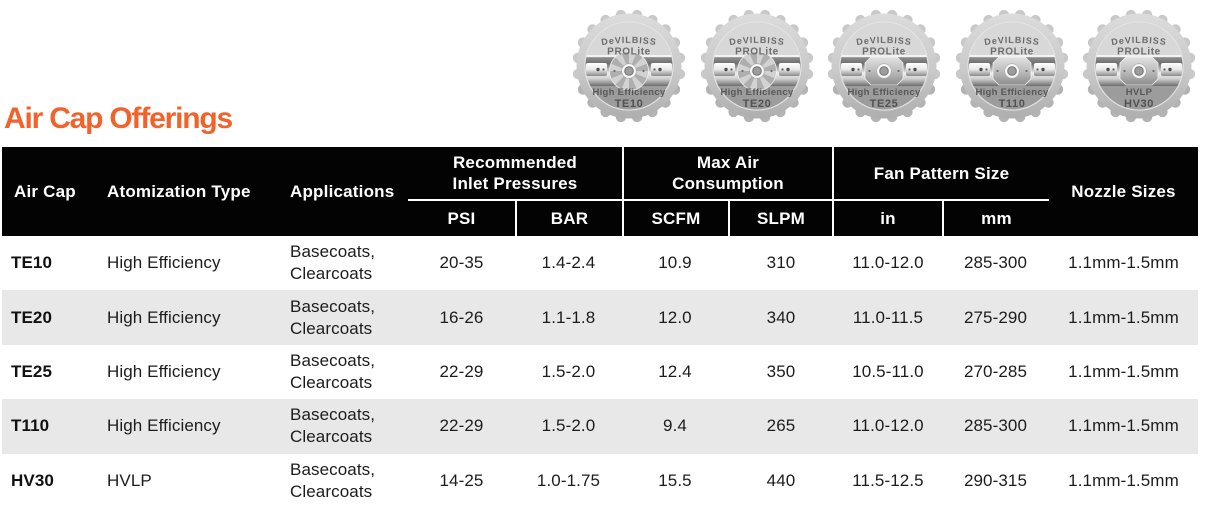 Image resolution: width=1214 pixels, height=508 pixels. I want to click on cell-fan-mm: 290-315, so click(995, 480).